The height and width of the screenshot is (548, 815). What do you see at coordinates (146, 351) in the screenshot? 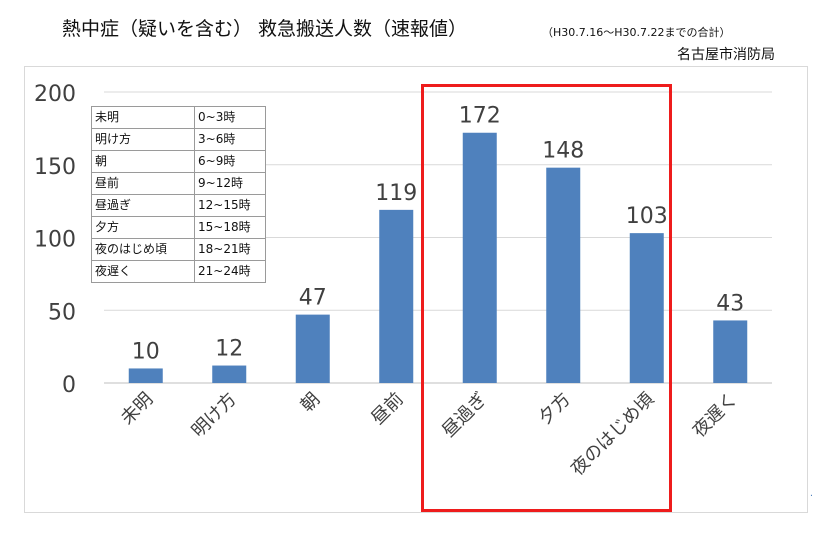
I see `data-label: 10` at bounding box center [146, 351].